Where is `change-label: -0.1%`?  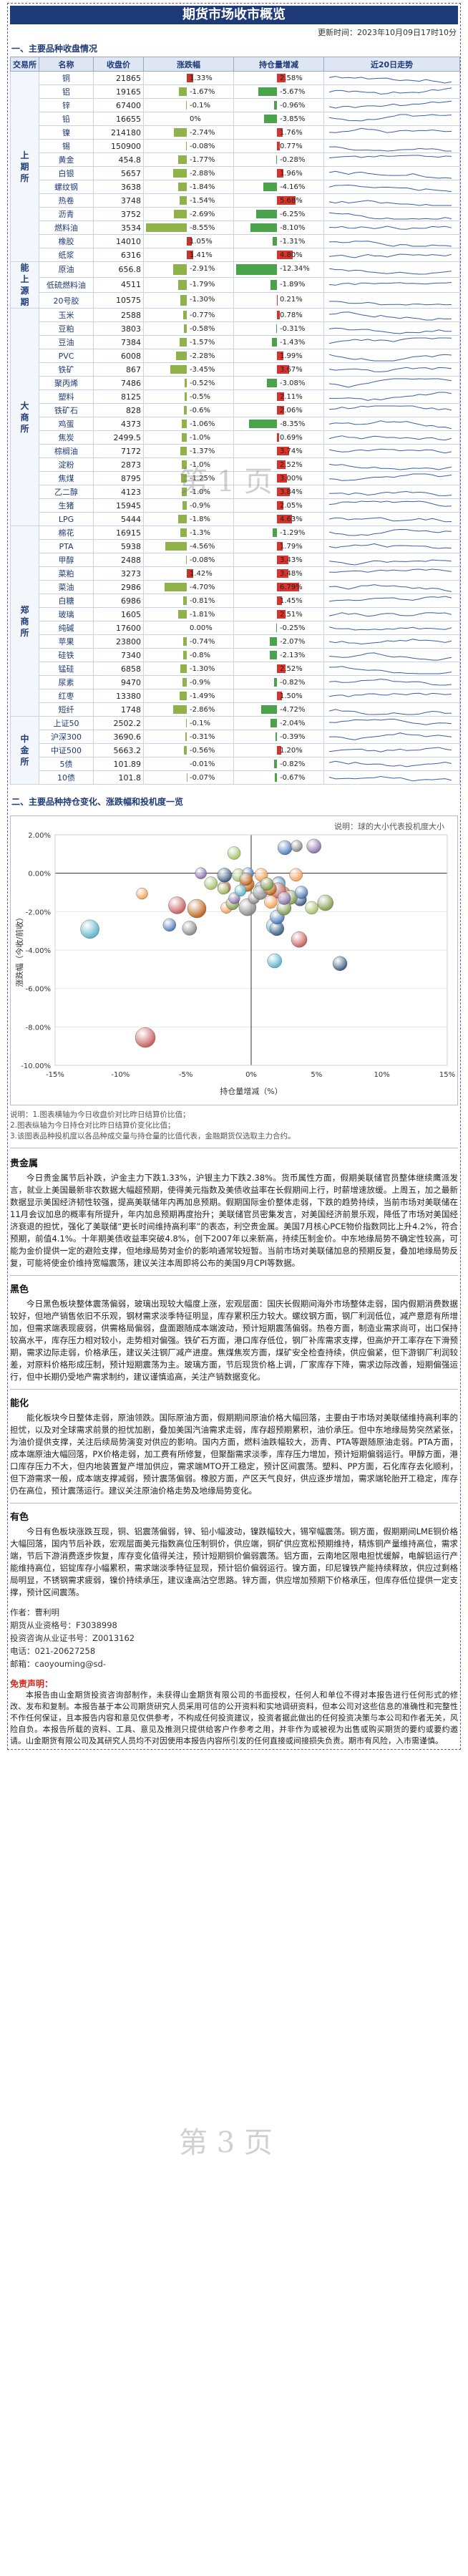
change-label: -0.1% is located at coordinates (200, 723).